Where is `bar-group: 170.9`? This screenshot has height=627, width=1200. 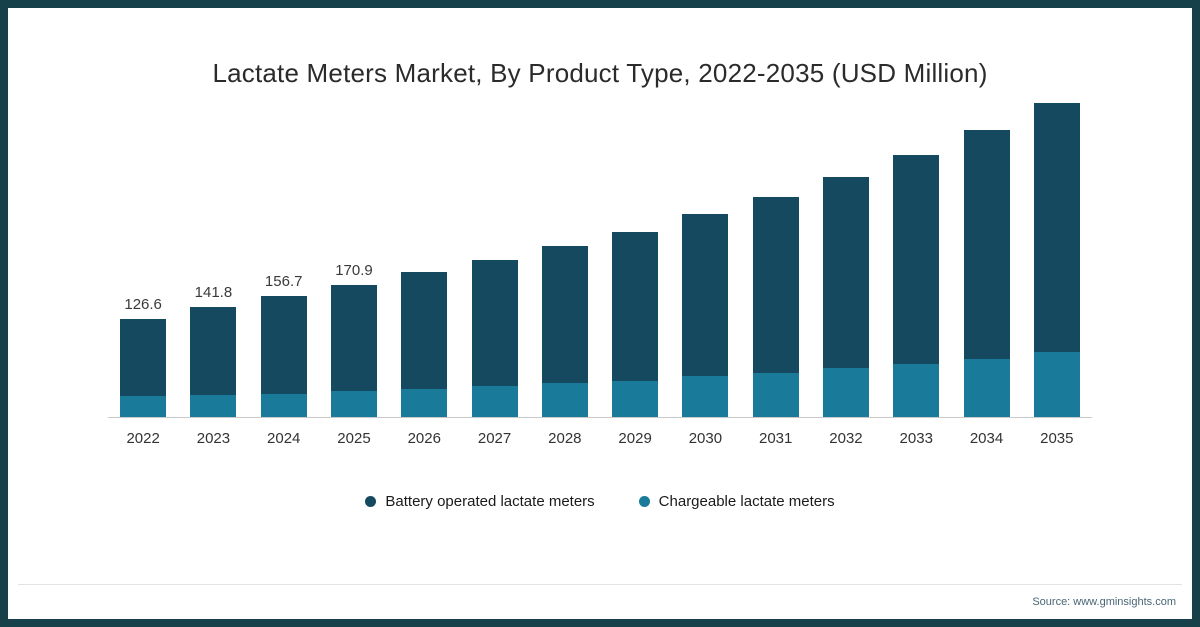
bar-group: 170.9 is located at coordinates (354, 339).